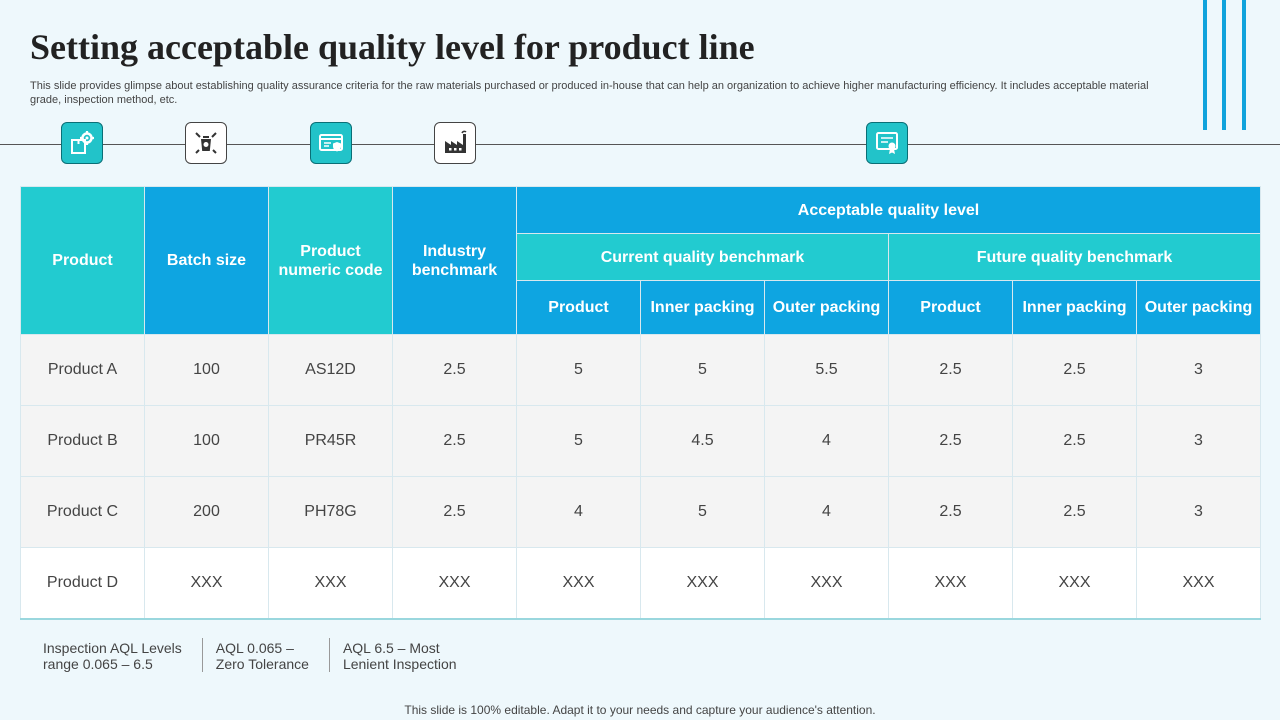 The image size is (1280, 720). What do you see at coordinates (887, 143) in the screenshot?
I see `certificate-icon` at bounding box center [887, 143].